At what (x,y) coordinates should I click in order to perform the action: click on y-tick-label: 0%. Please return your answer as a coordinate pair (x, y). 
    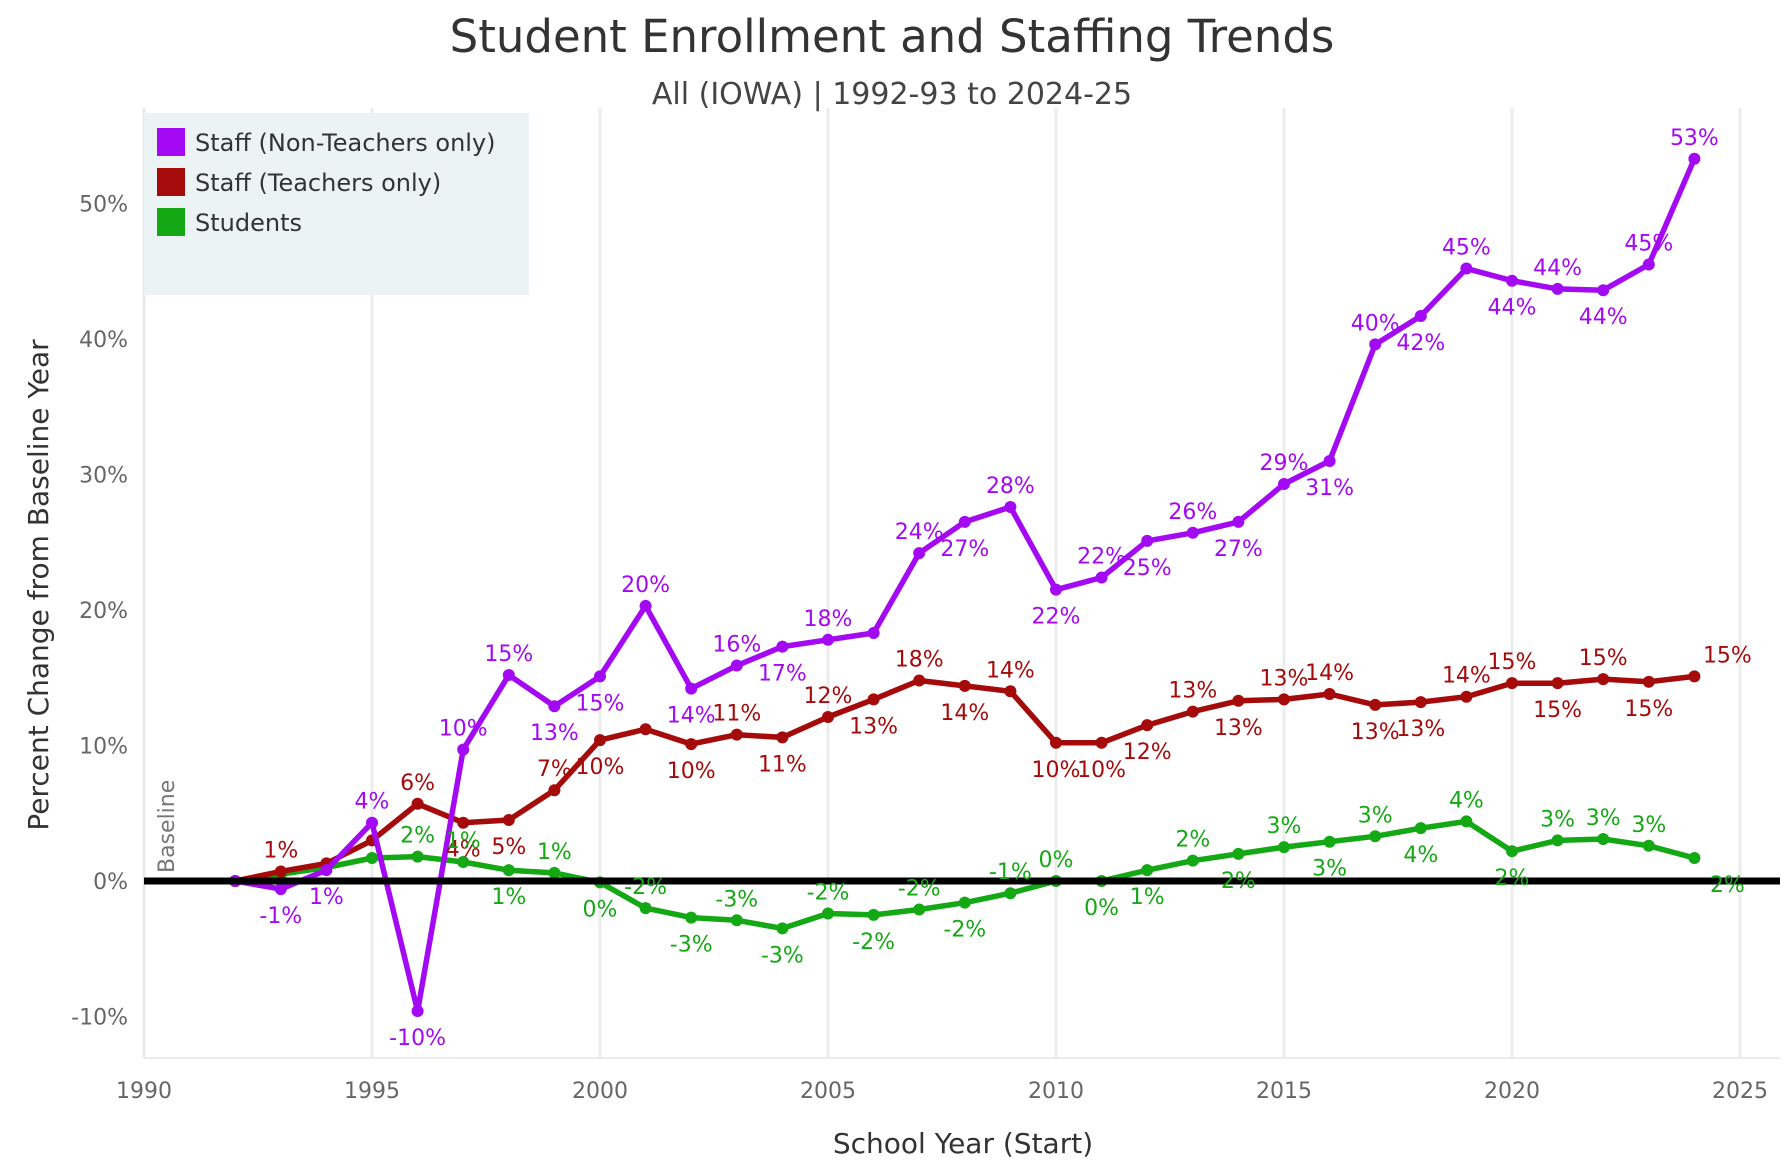
    Looking at the image, I should click on (110, 882).